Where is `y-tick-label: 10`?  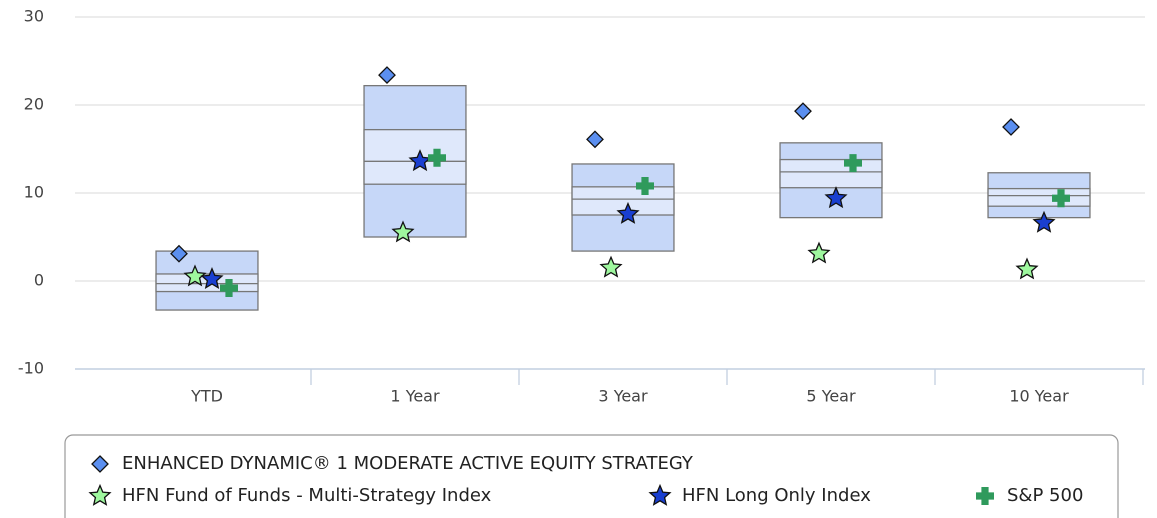 y-tick-label: 10 is located at coordinates (34, 192).